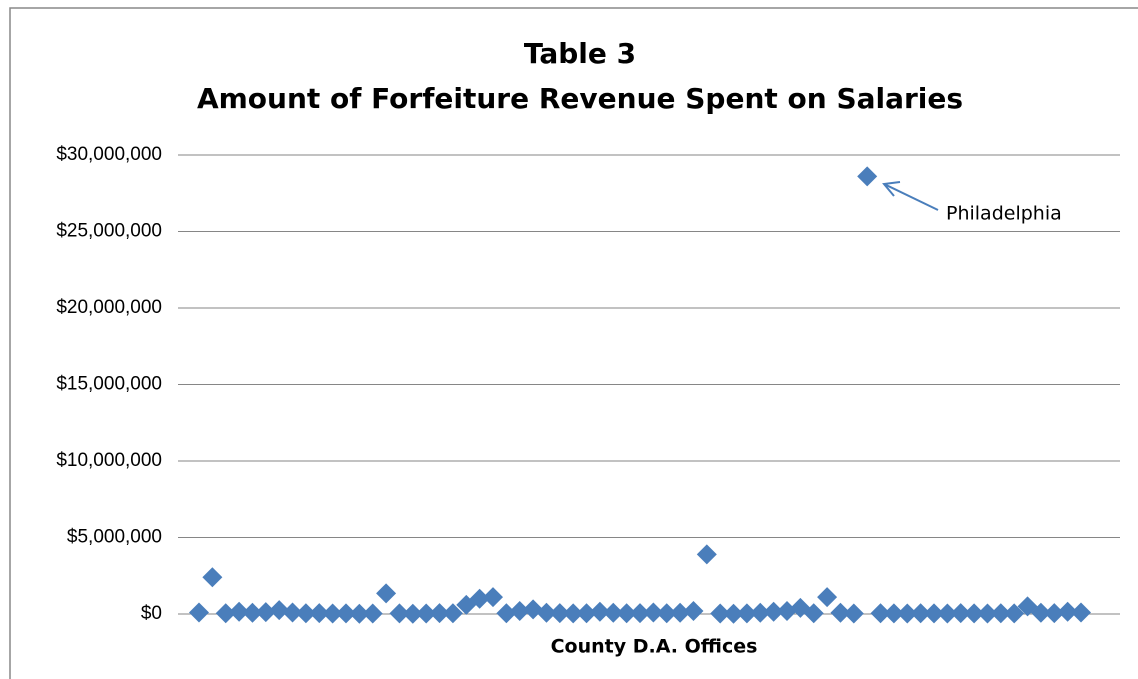 The width and height of the screenshot is (1138, 679). I want to click on y-tick-label: $20,000,000, so click(109, 307).